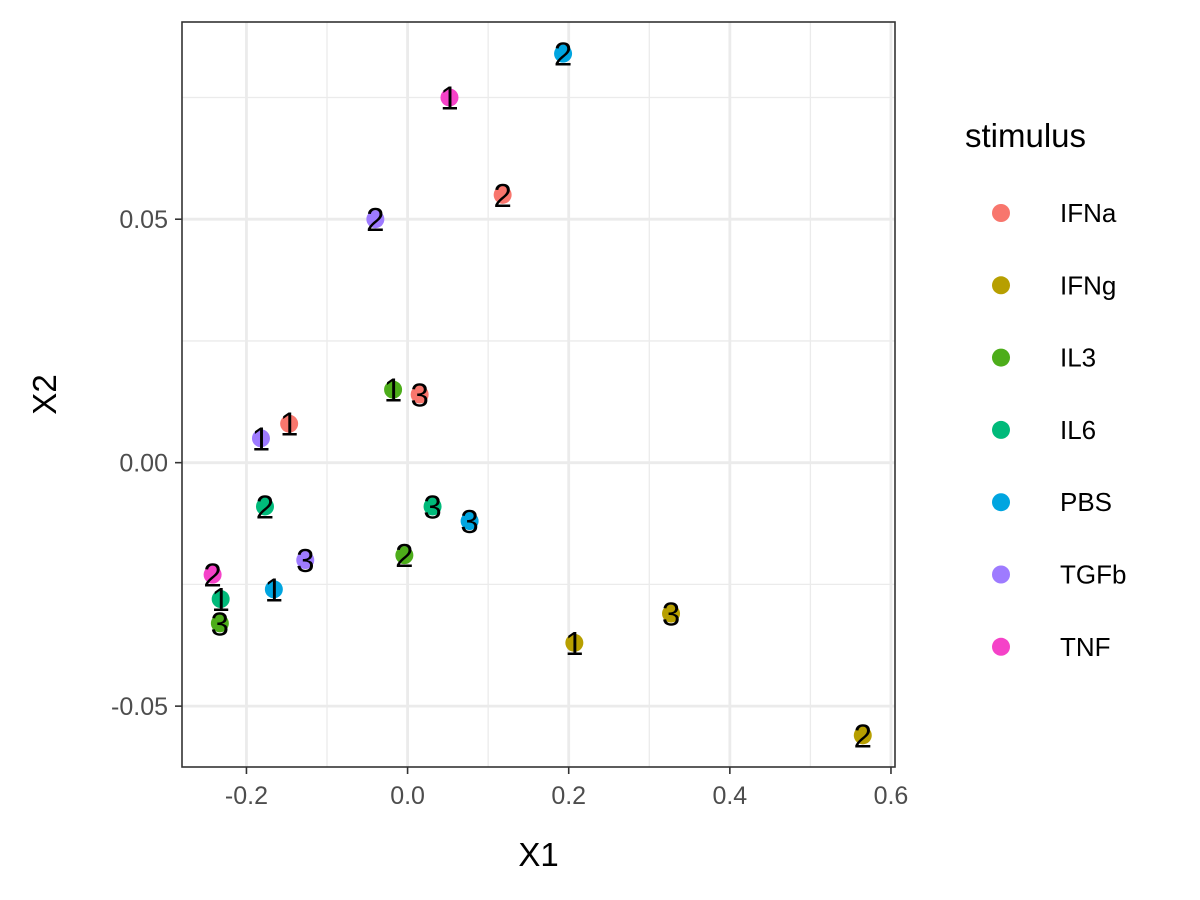 The image size is (1200, 900). Describe the element at coordinates (1088, 285) in the screenshot. I see `legend-label: IFNg` at that location.